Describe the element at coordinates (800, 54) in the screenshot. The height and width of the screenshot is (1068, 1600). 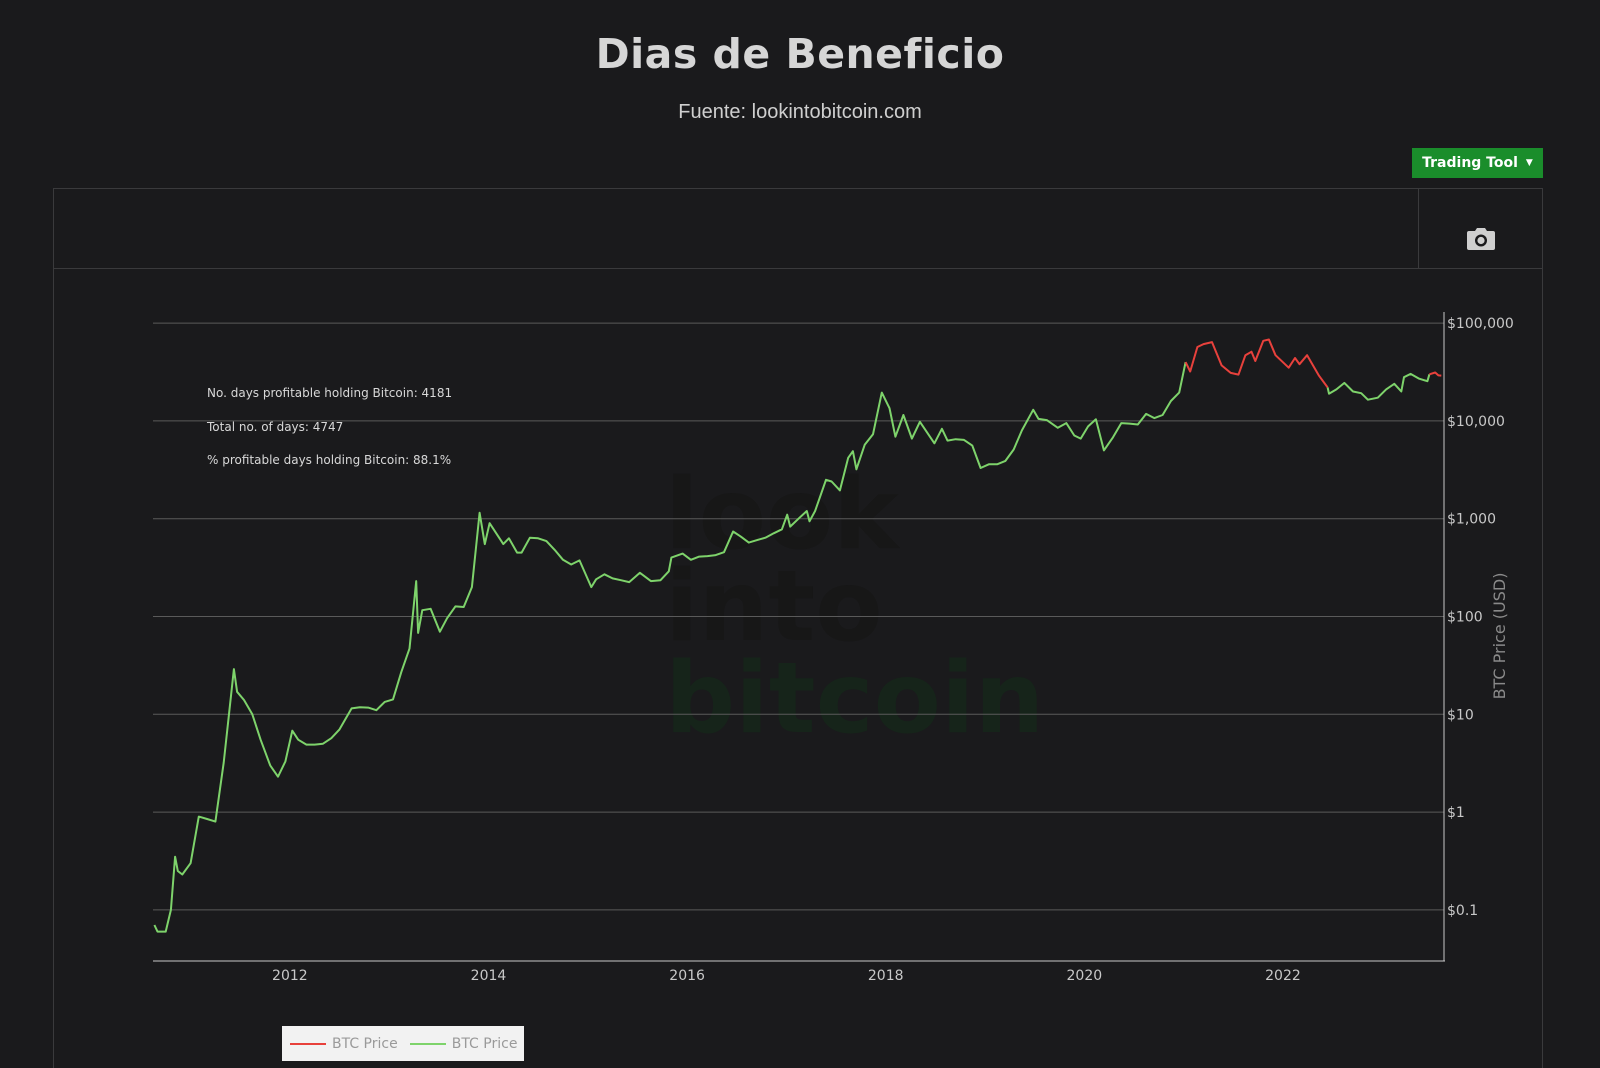
I see `page-title: Dias de Beneficio` at that location.